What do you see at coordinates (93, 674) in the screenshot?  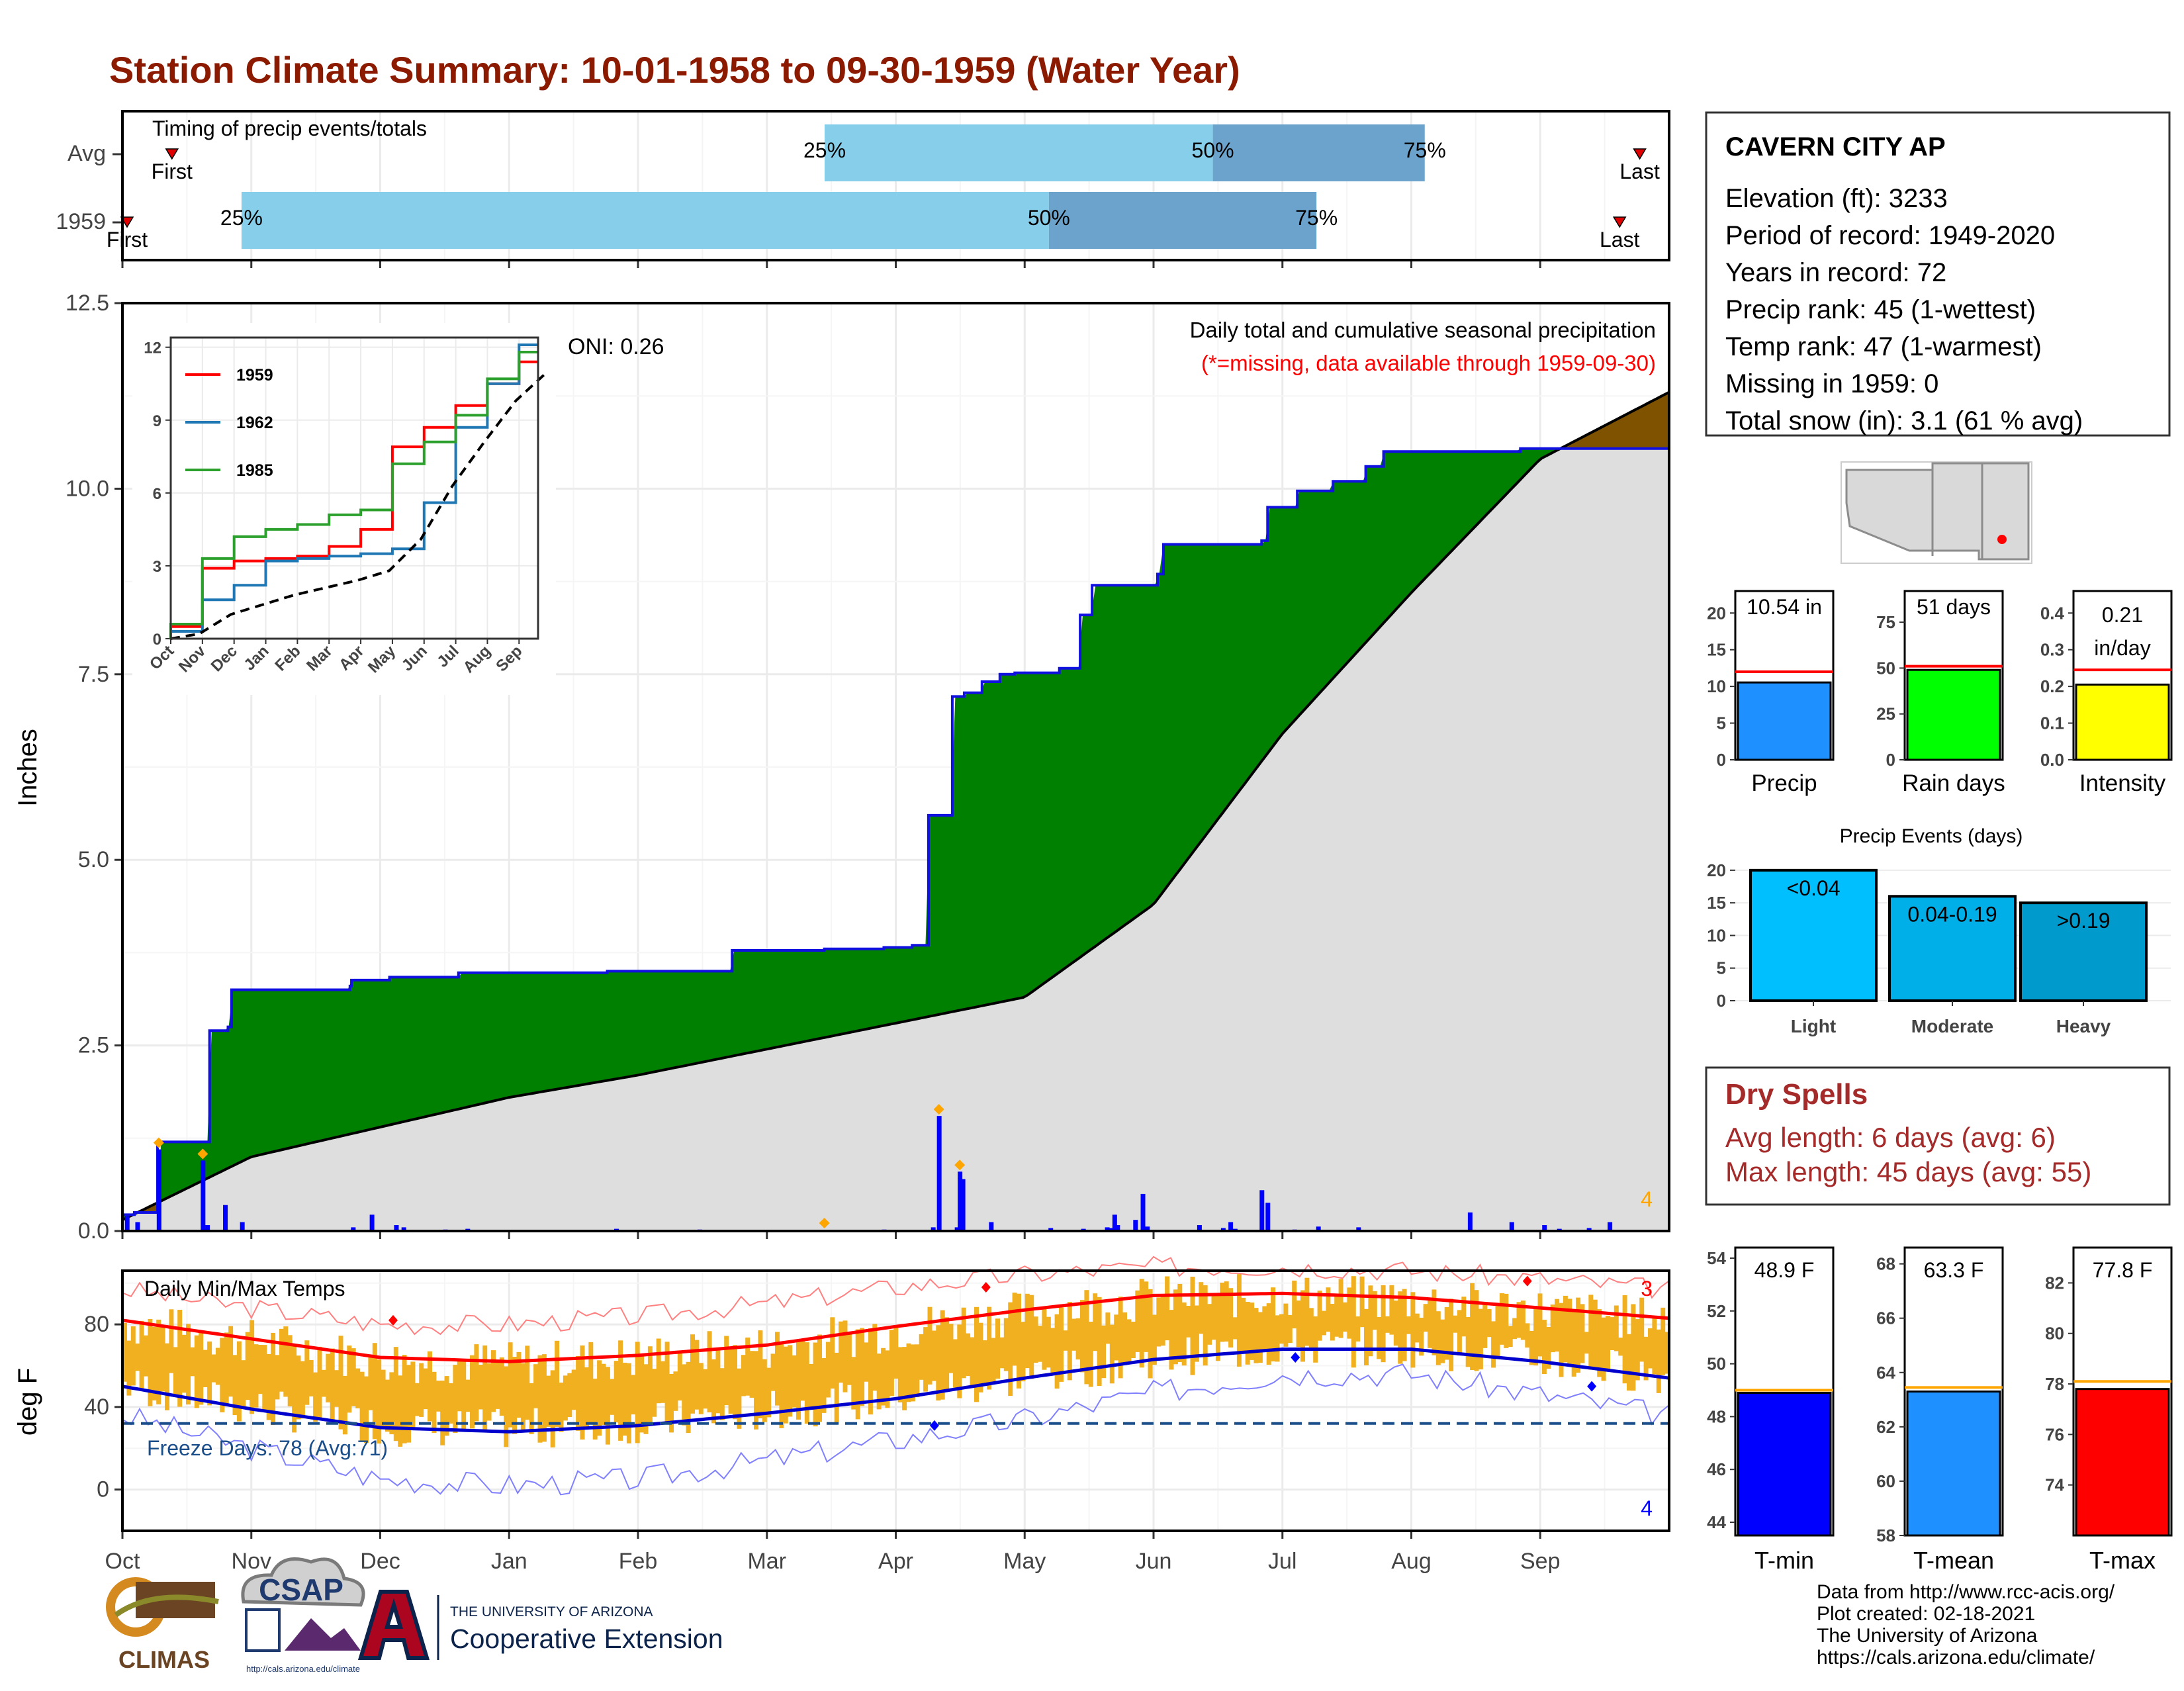 I see `precip-ytick-label: 7.5` at bounding box center [93, 674].